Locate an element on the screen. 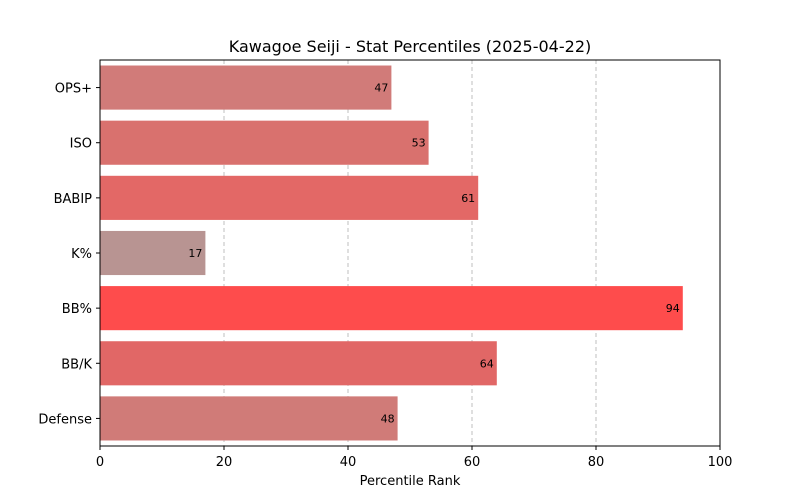 This screenshot has width=800, height=504. x-axis: 0 20 40 60 80 100 is located at coordinates (414, 458).